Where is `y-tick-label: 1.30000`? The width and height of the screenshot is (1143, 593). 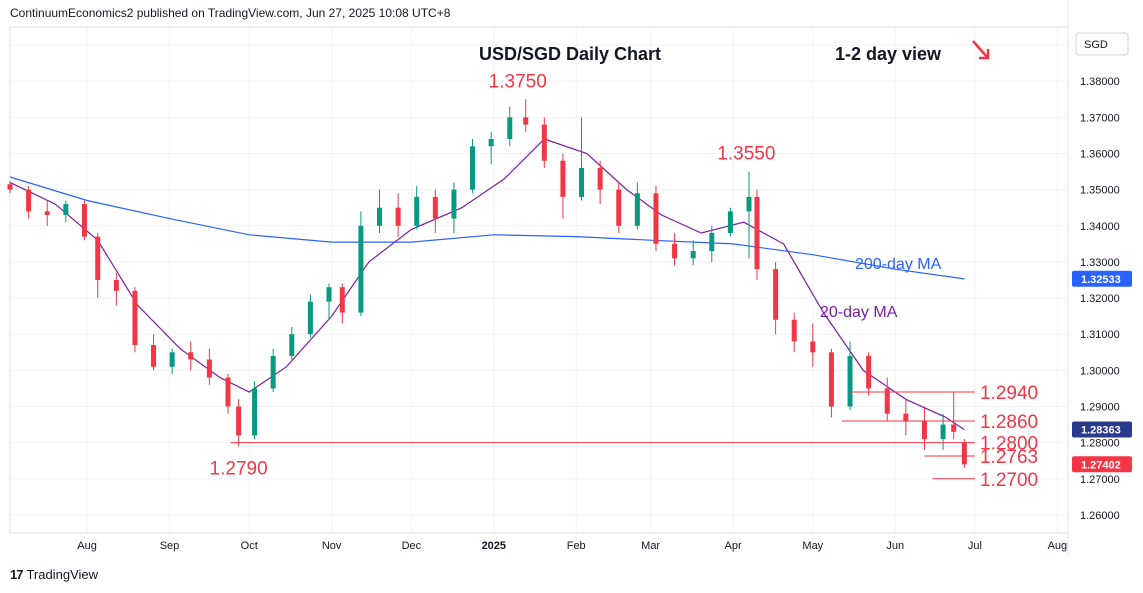
y-tick-label: 1.30000 is located at coordinates (1100, 371).